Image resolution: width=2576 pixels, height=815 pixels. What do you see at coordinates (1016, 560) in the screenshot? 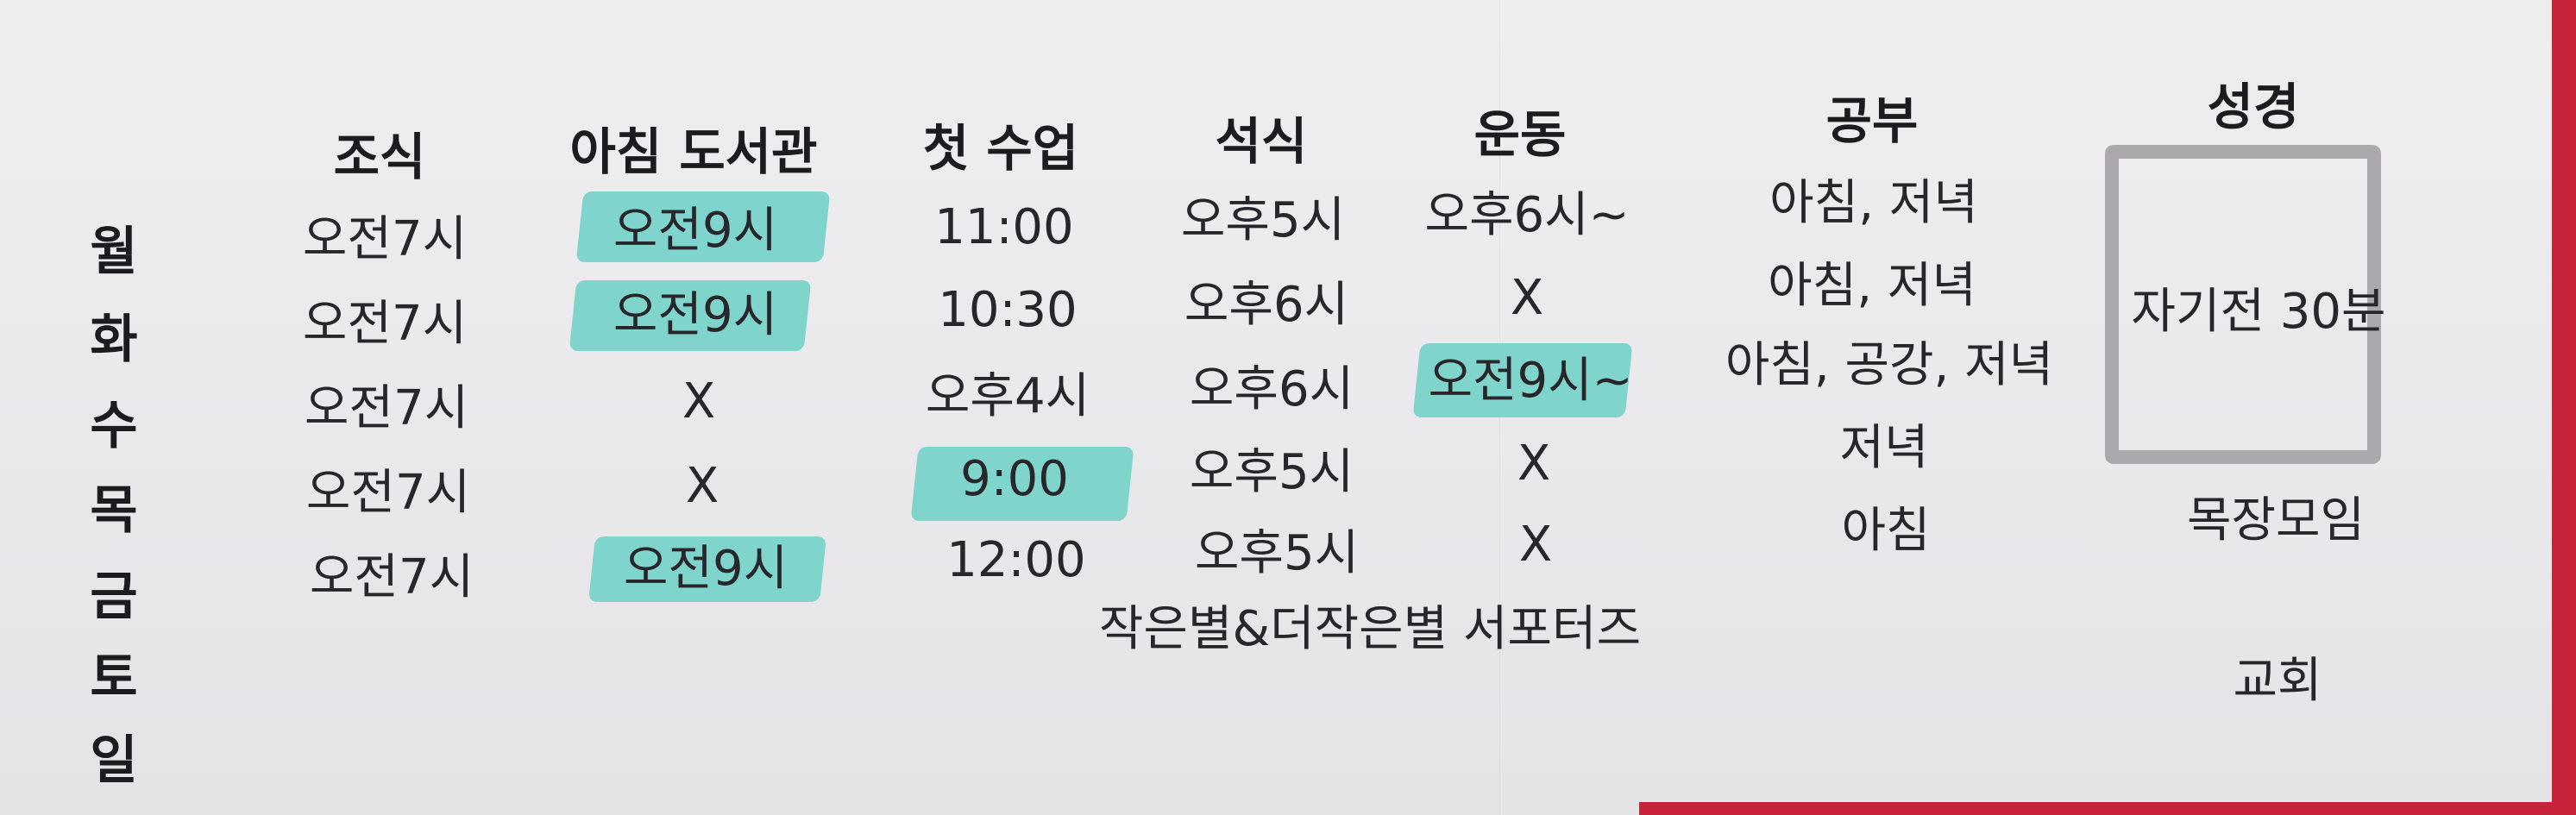
I see `cell-fri-first-class: 12:00` at bounding box center [1016, 560].